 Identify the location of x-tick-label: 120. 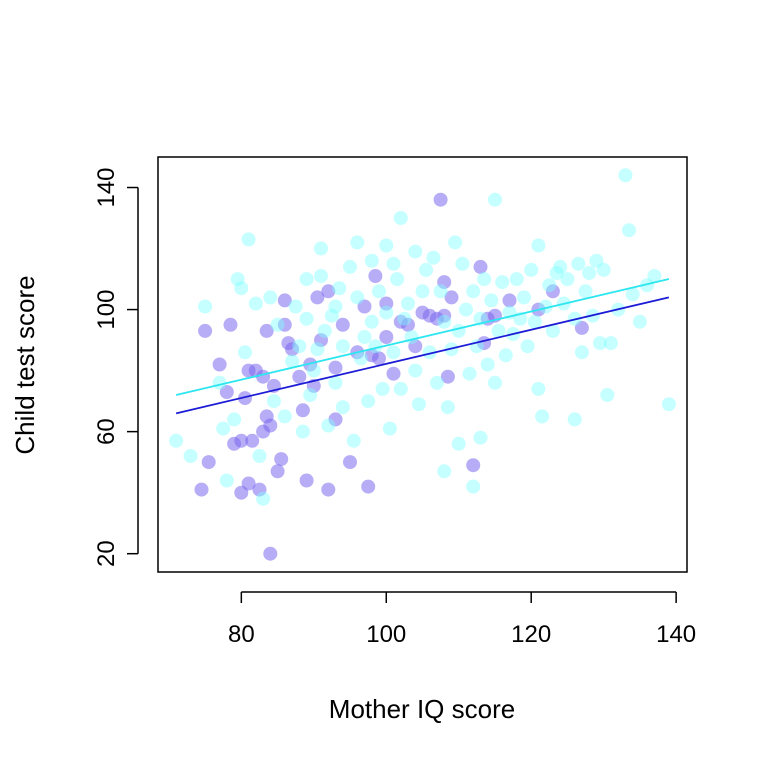
(531, 634).